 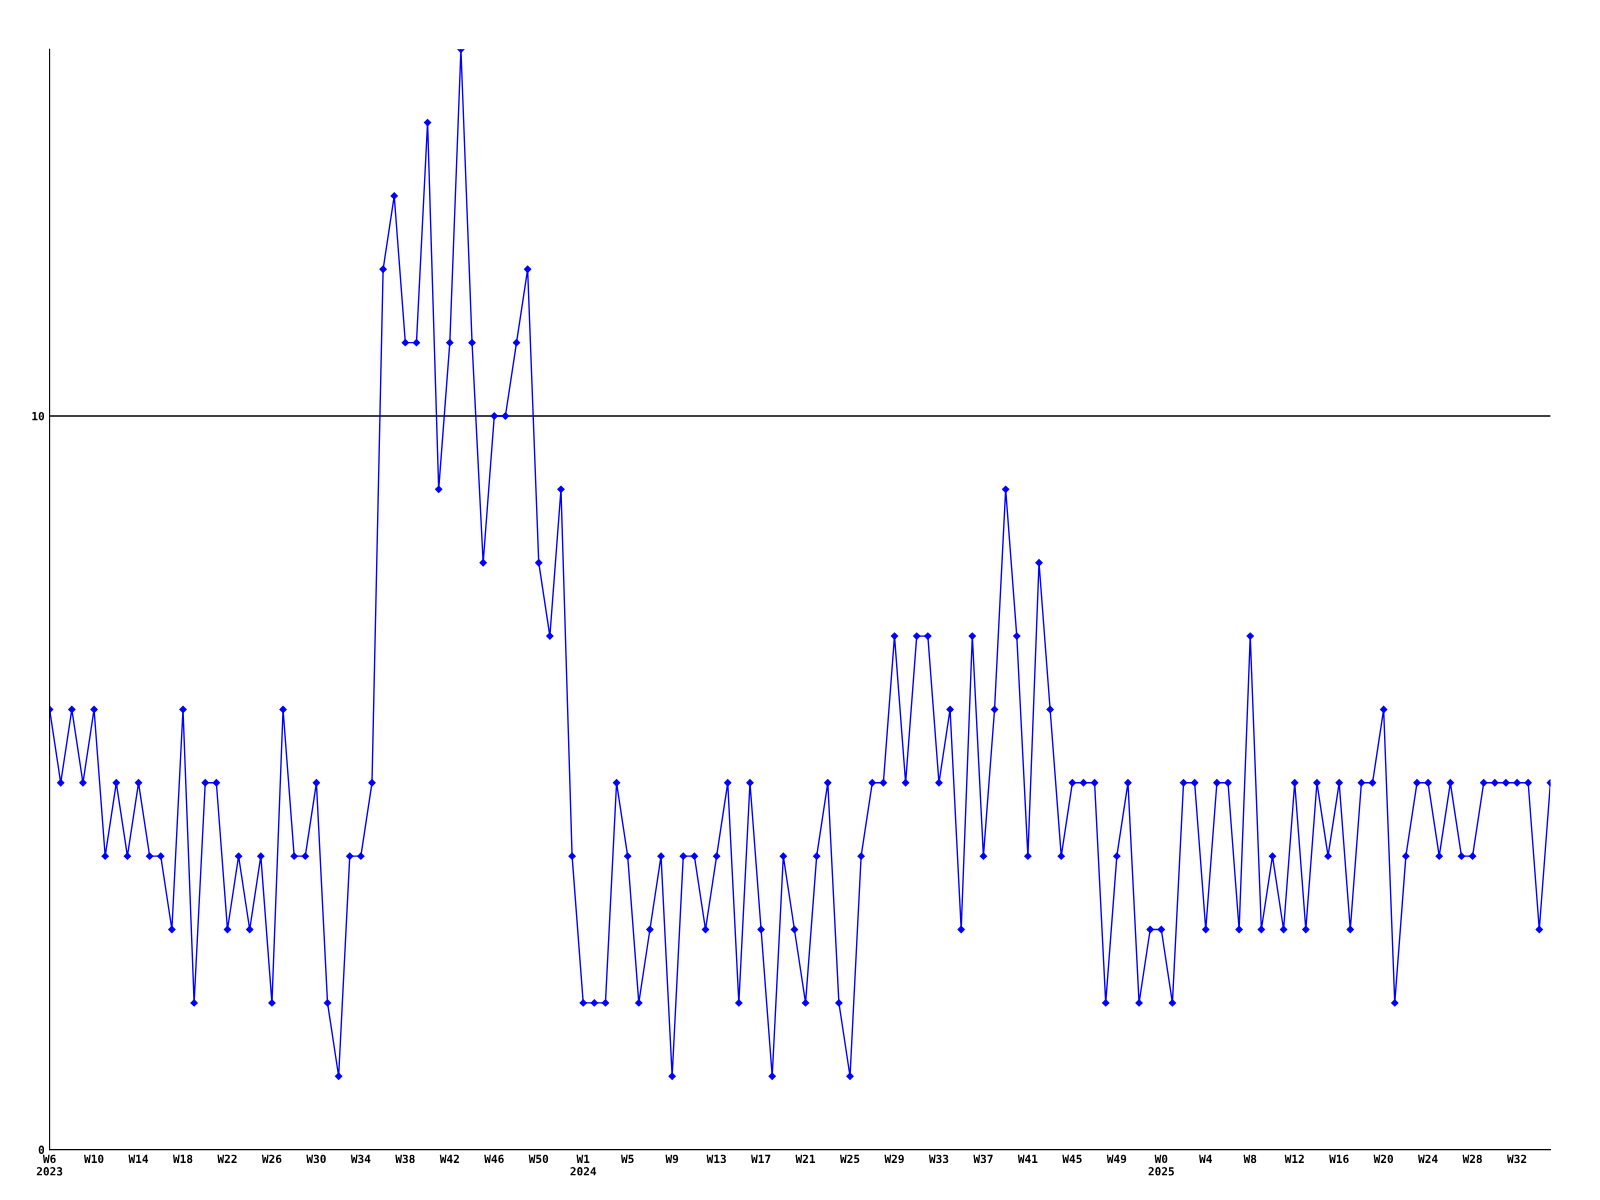 What do you see at coordinates (49, 1165) in the screenshot?
I see `x-tick-label: W6 2023` at bounding box center [49, 1165].